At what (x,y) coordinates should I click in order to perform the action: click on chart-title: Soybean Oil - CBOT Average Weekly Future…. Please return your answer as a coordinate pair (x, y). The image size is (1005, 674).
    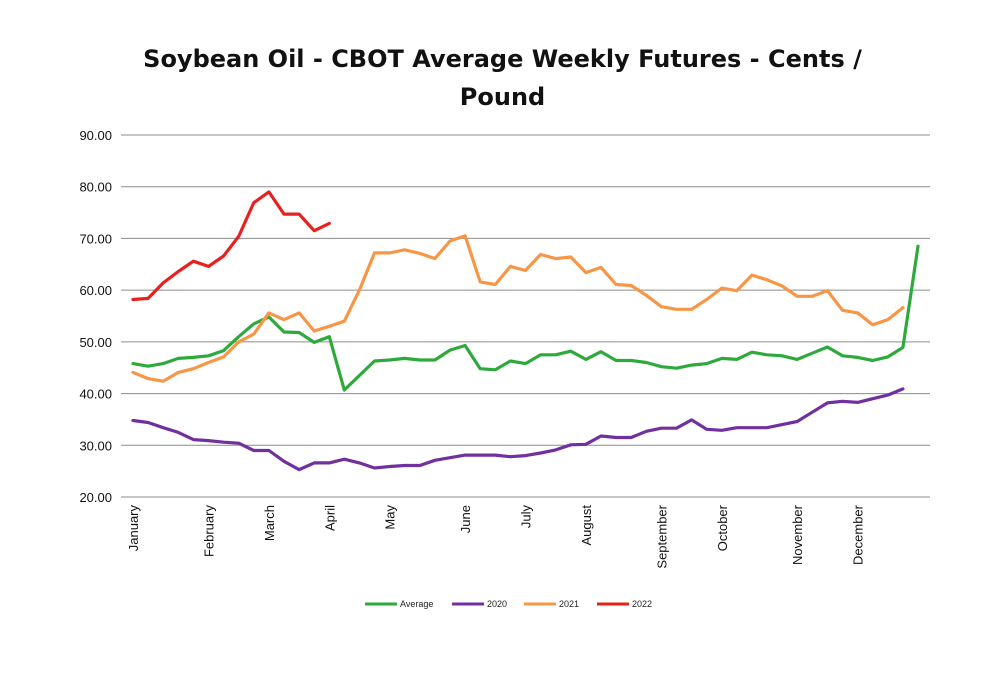
    Looking at the image, I should click on (502, 78).